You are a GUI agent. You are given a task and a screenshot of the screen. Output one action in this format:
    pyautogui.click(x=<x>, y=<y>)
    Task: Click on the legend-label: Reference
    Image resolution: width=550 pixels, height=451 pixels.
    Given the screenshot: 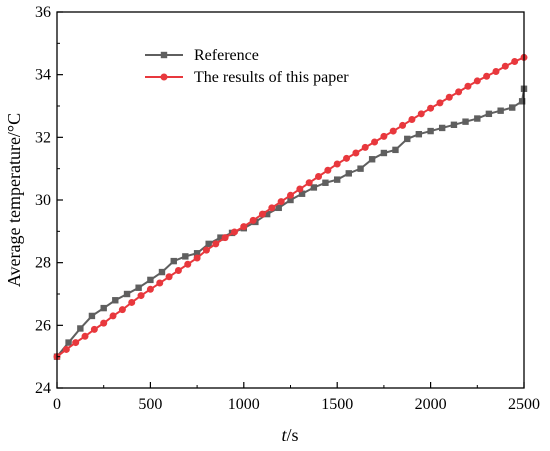 What is the action you would take?
    pyautogui.click(x=226, y=55)
    